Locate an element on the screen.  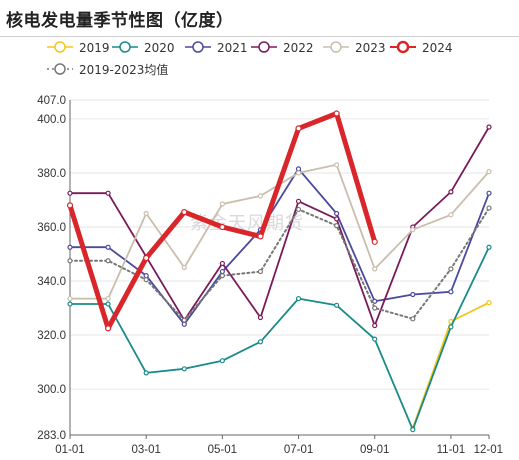
legend-item-2023: 2023 is located at coordinates (354, 48).